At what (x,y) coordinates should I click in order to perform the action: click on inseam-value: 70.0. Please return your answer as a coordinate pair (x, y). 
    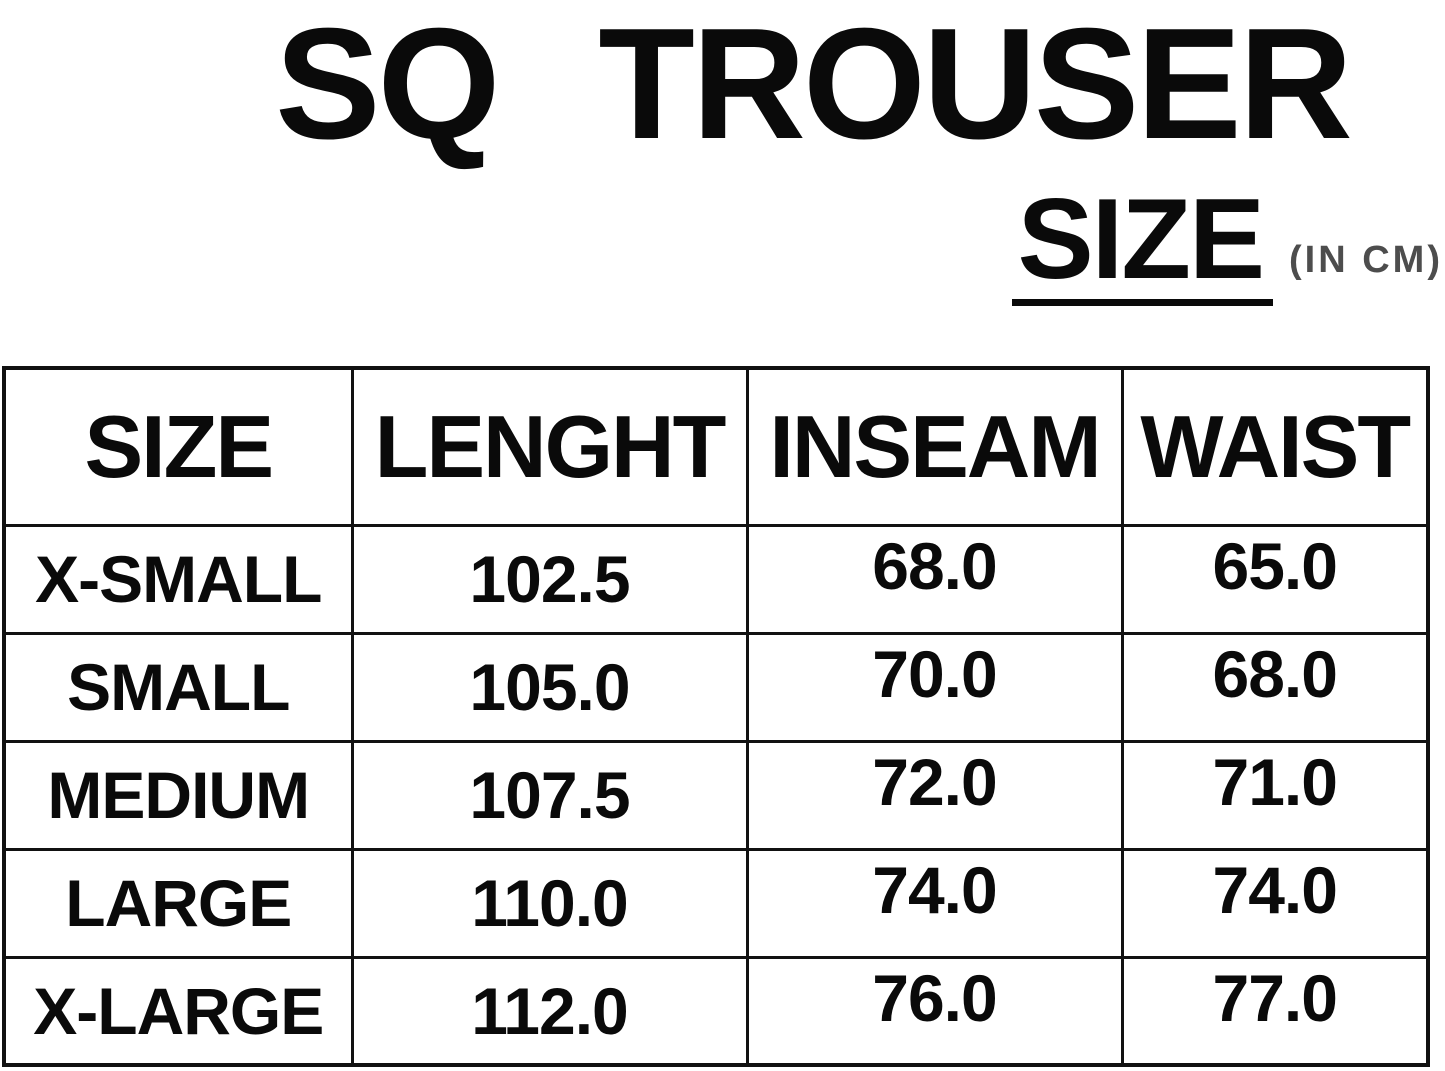
    Looking at the image, I should click on (934, 687).